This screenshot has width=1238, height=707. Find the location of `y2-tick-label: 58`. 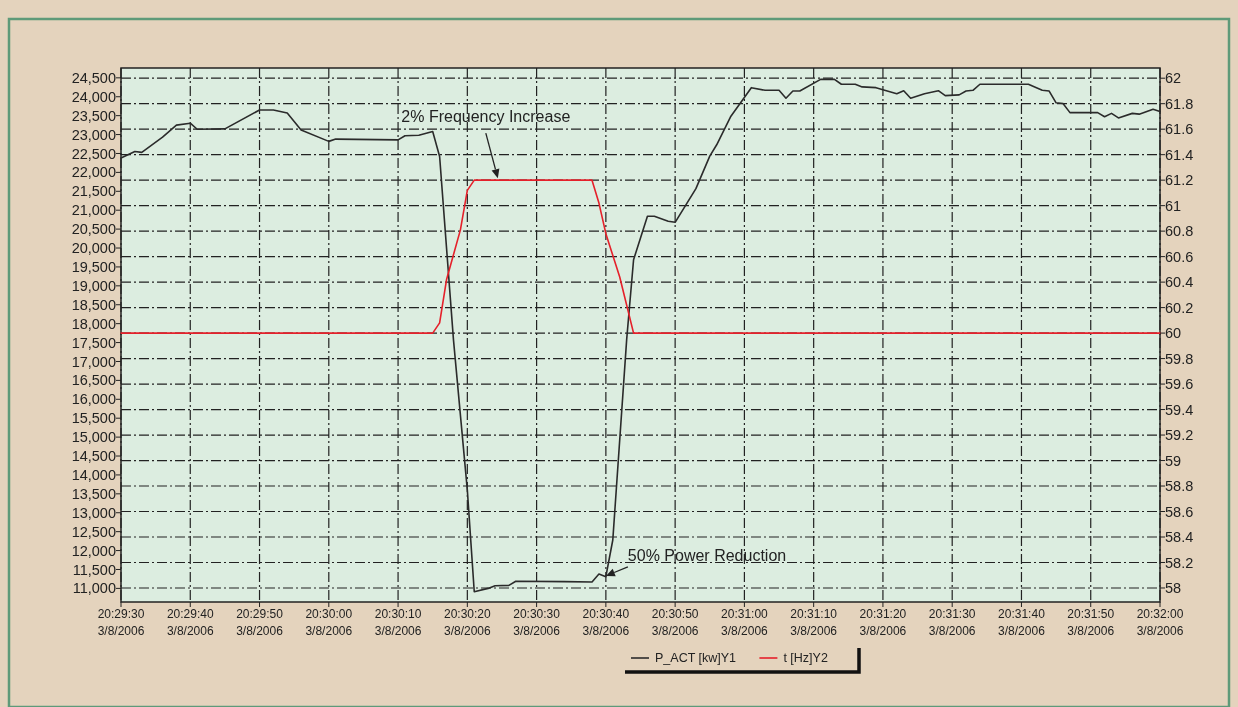

y2-tick-label: 58 is located at coordinates (1173, 588).